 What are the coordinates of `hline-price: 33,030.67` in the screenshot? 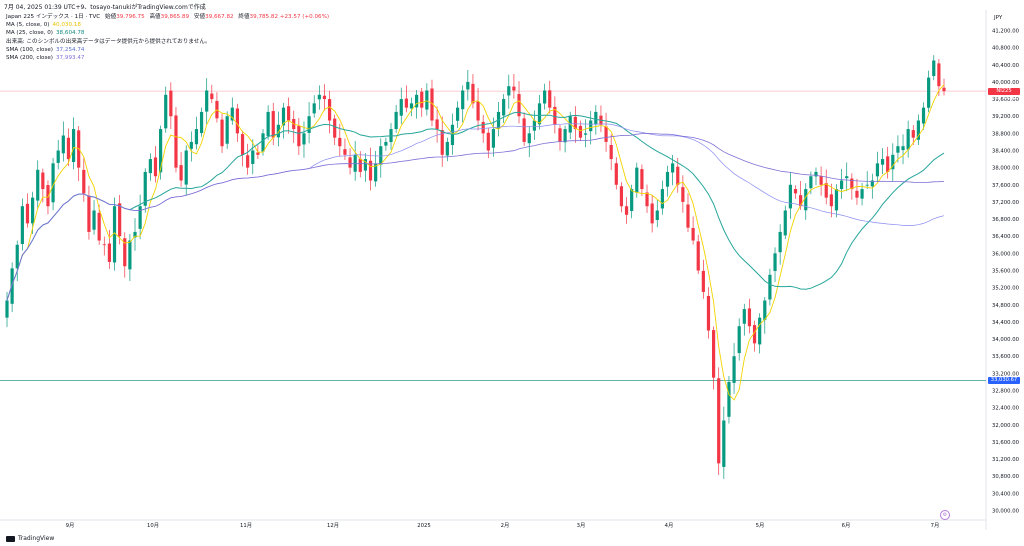 It's located at (1004, 380).